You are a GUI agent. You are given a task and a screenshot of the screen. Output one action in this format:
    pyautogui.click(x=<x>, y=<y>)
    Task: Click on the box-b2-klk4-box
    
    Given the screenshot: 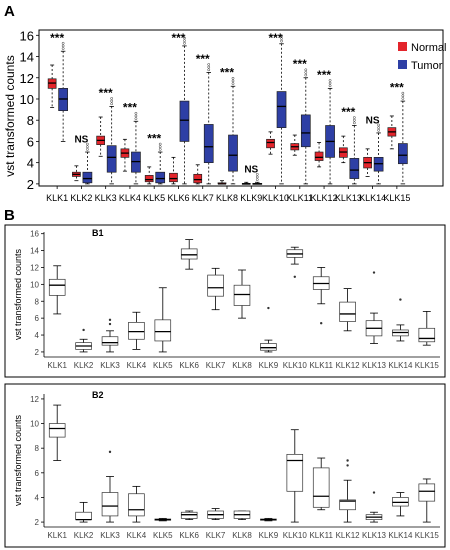 What is the action you would take?
    pyautogui.click(x=136, y=505)
    